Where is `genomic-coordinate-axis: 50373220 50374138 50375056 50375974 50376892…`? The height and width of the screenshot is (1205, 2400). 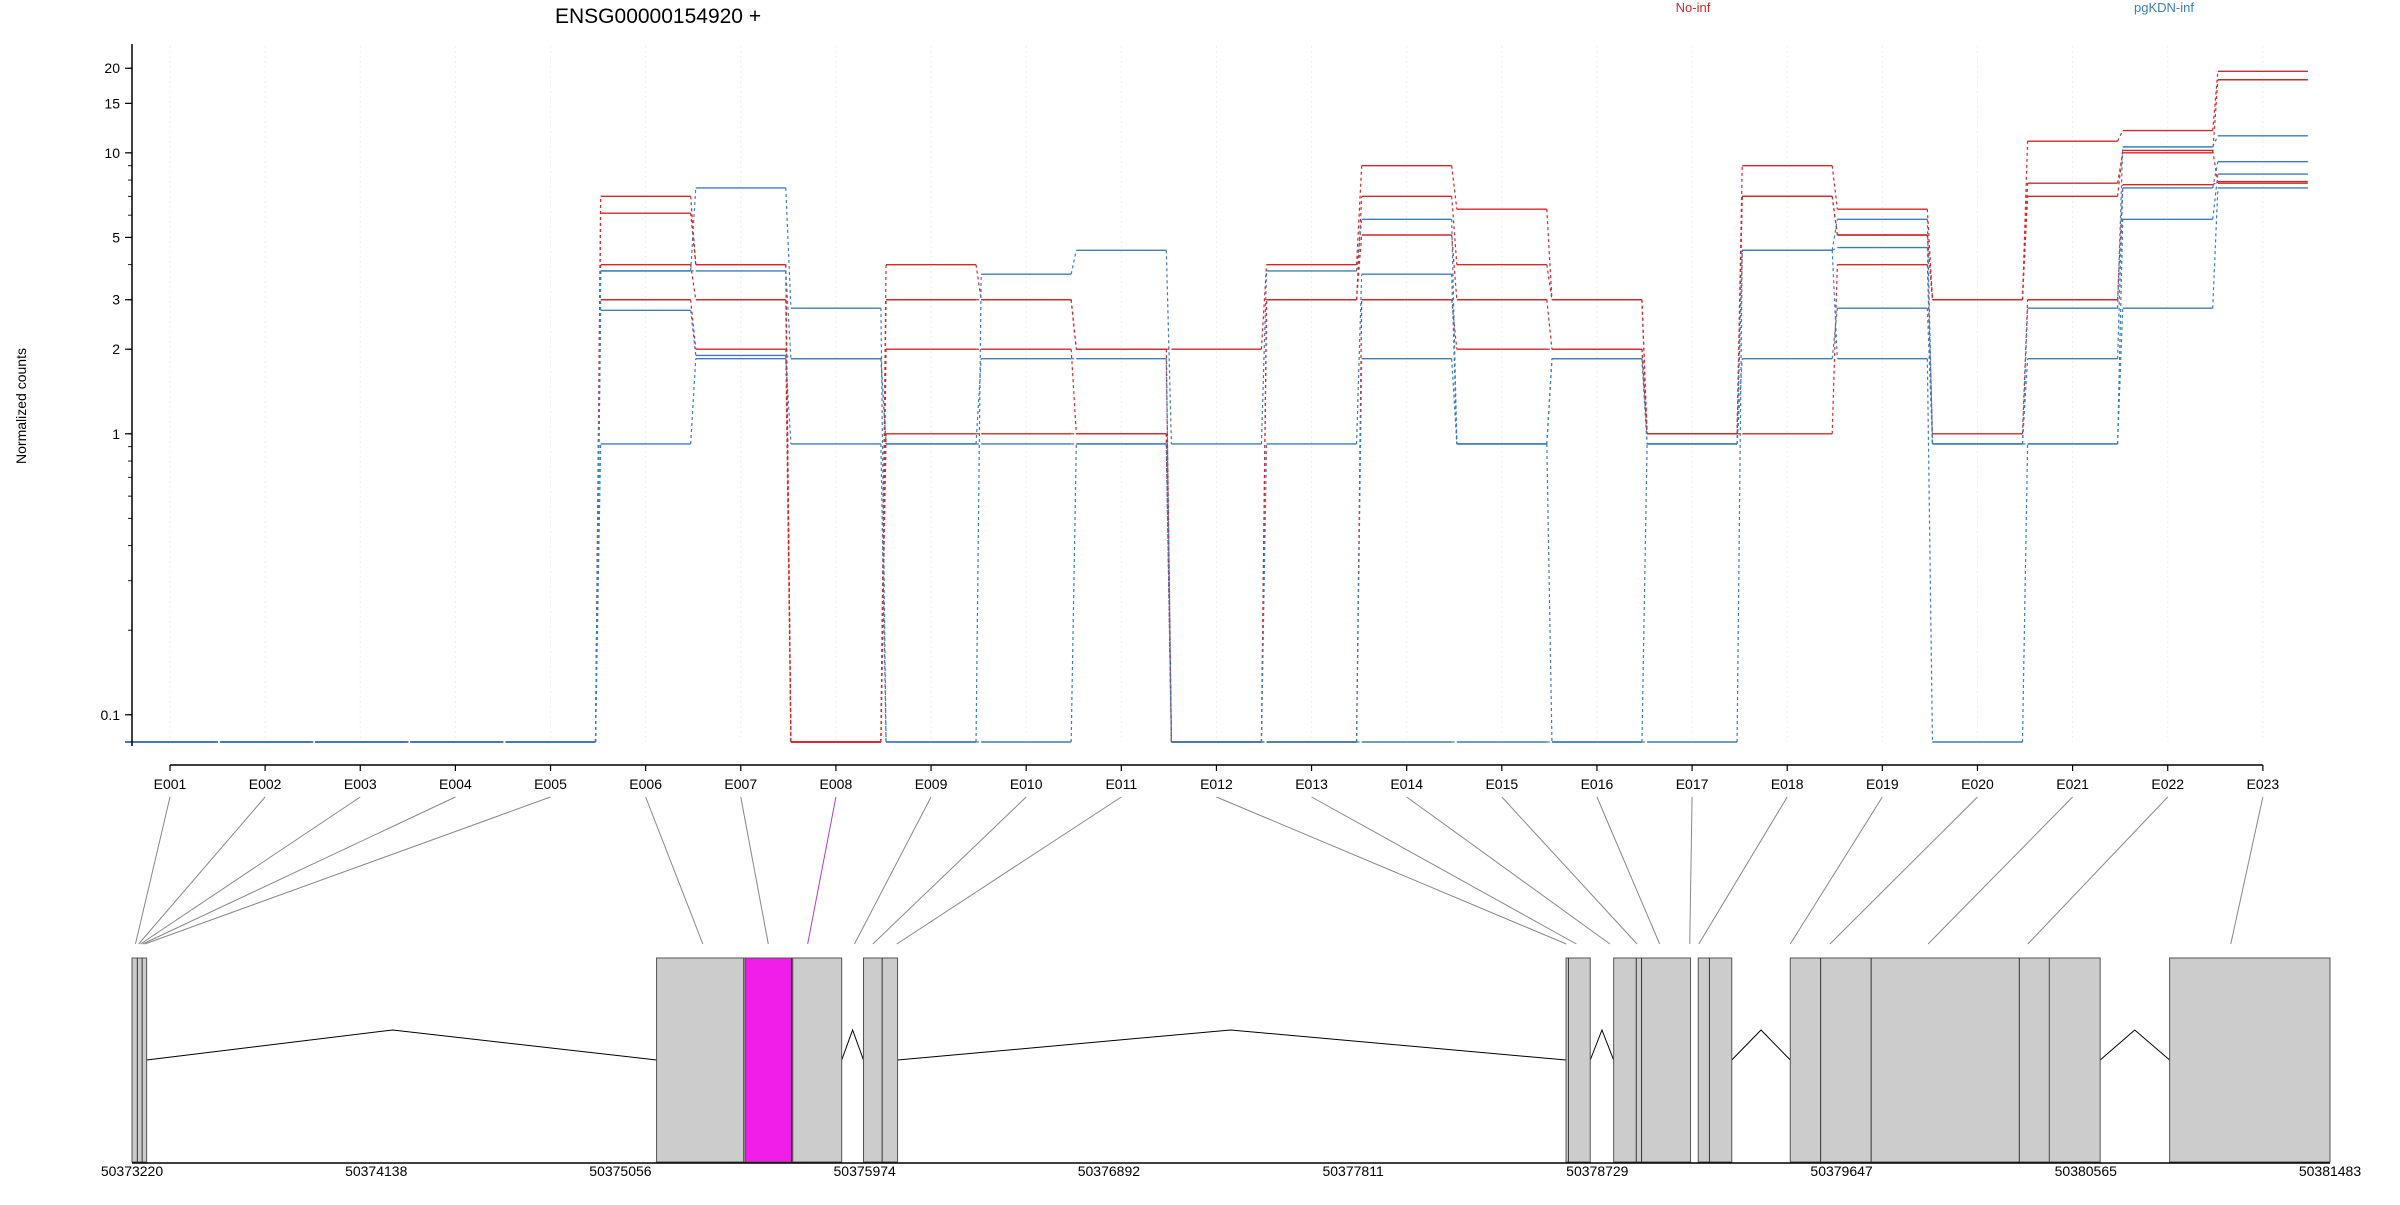
genomic-coordinate-axis: 50373220 50374138 50375056 50375974 50376892… is located at coordinates (1231, 1170).